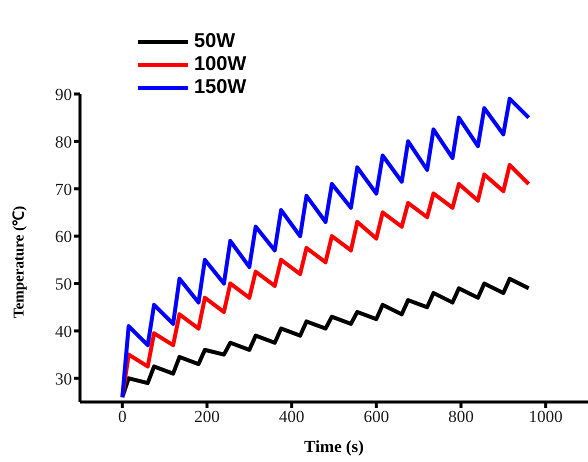  What do you see at coordinates (377, 416) in the screenshot?
I see `x-tick-label: 600` at bounding box center [377, 416].